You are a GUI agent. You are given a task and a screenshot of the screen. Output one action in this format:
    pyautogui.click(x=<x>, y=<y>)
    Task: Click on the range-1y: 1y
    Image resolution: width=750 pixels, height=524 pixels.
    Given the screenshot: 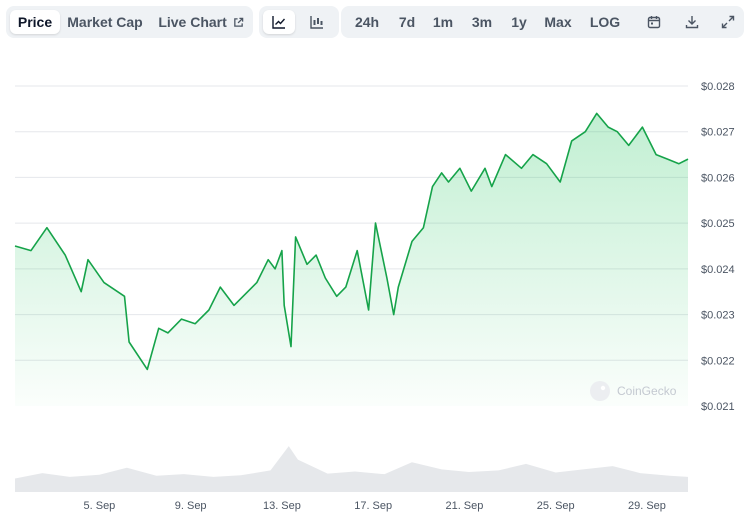 What is the action you would take?
    pyautogui.click(x=519, y=22)
    